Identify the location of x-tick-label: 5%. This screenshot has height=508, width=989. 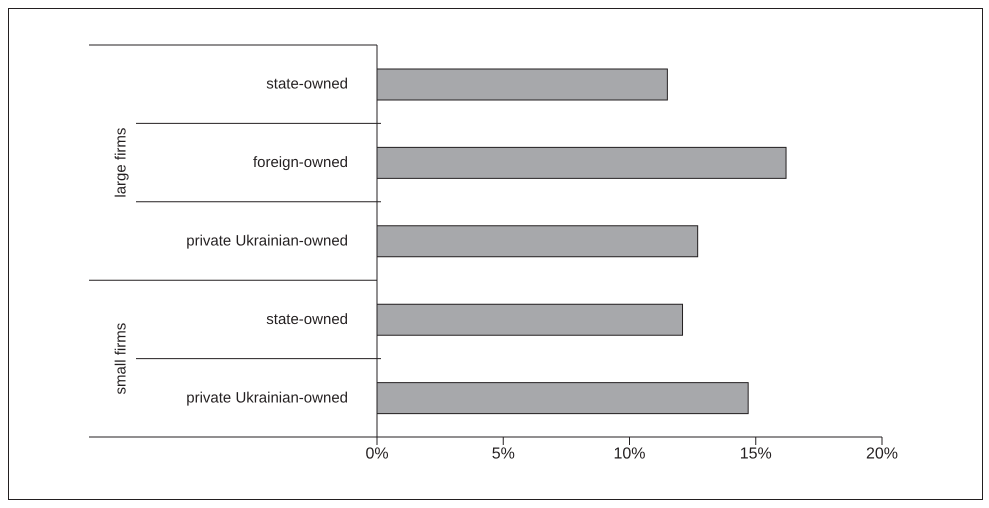
(503, 453).